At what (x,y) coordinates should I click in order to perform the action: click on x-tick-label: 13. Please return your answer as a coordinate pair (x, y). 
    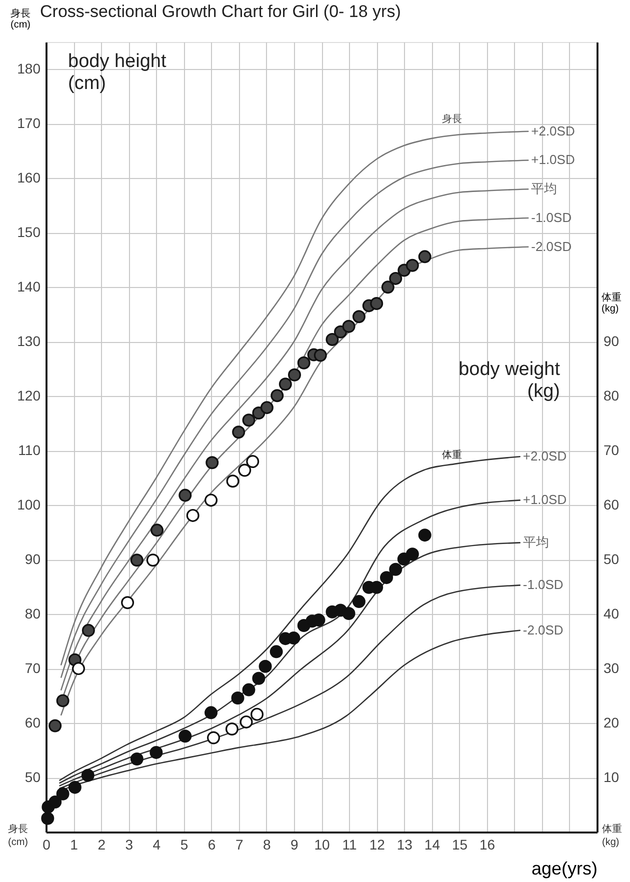
    Looking at the image, I should click on (404, 844).